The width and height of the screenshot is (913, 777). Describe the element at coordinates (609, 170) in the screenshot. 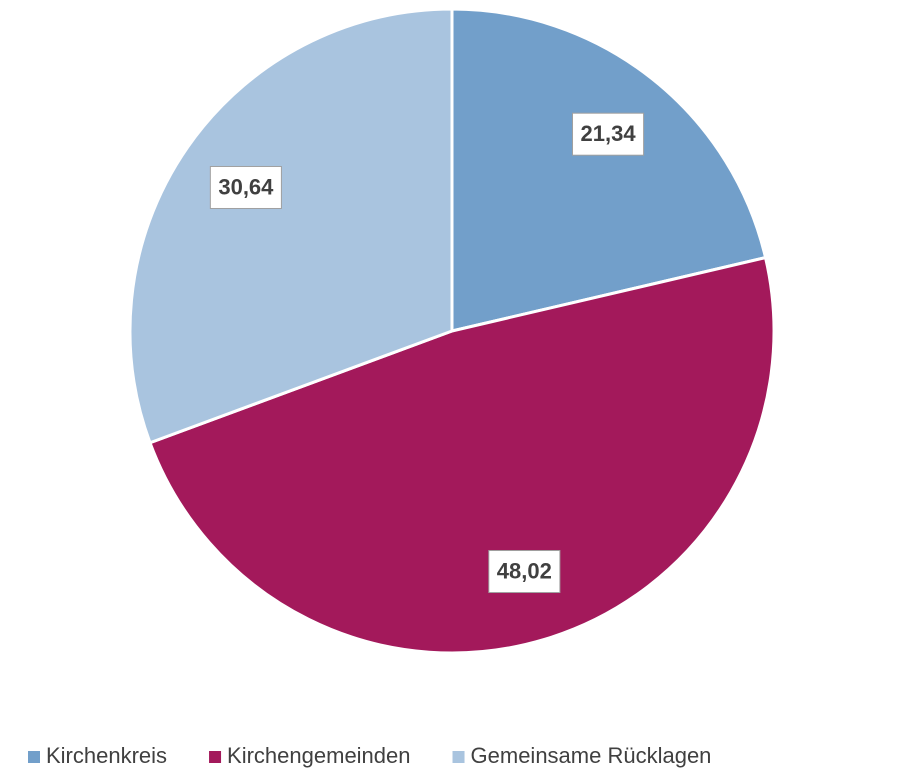

I see `pie-slice` at that location.